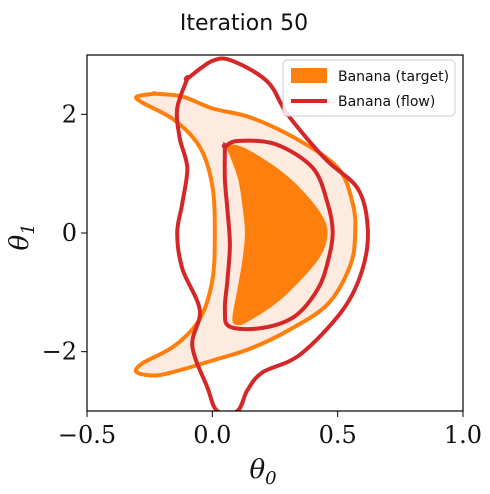 Image resolution: width=490 pixels, height=494 pixels. Describe the element at coordinates (338, 435) in the screenshot. I see `x-tick-label: 0.5` at that location.